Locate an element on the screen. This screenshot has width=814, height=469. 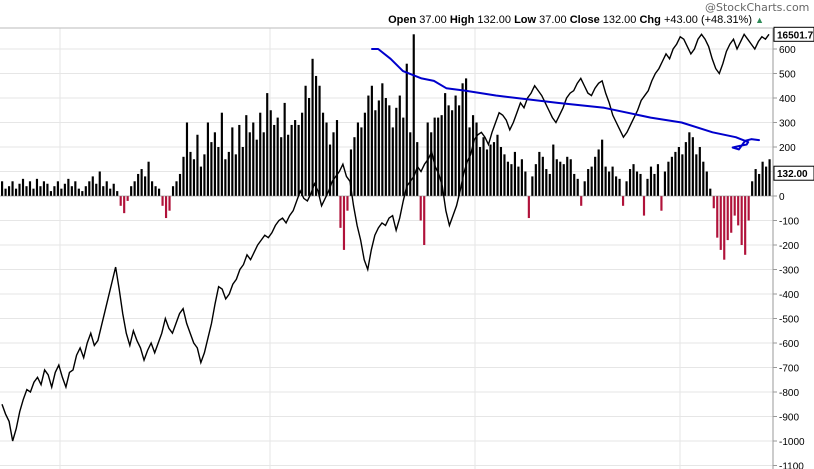
y-tick-label: -700 is located at coordinates (789, 369).